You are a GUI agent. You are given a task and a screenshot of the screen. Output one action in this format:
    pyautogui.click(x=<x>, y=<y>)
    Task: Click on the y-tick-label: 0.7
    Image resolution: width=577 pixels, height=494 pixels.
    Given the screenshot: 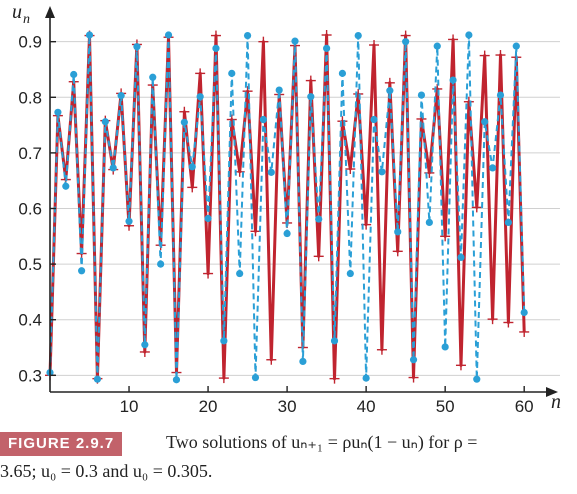 What is the action you would take?
    pyautogui.click(x=30, y=153)
    